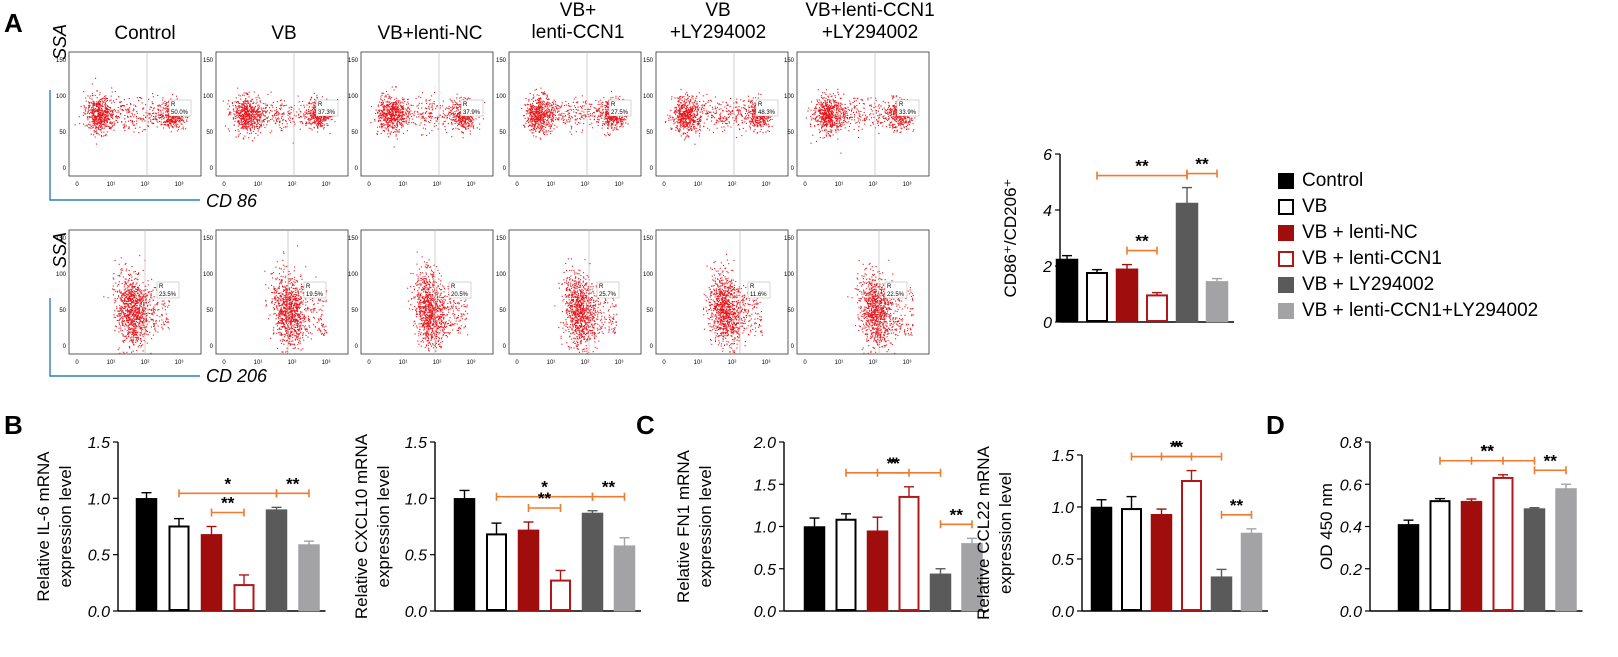 This screenshot has height=657, width=1618. What do you see at coordinates (124, 337) in the screenshot?
I see `row2-axis-line` at bounding box center [124, 337].